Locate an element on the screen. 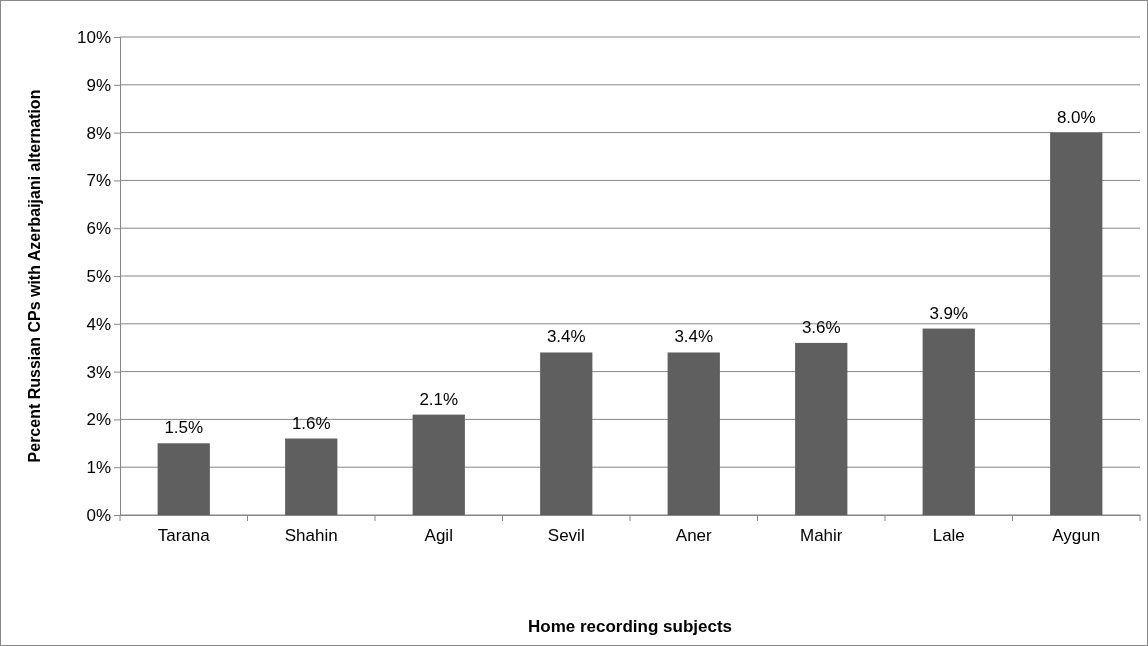 This screenshot has width=1148, height=646. data-label: 1.6% is located at coordinates (311, 423).